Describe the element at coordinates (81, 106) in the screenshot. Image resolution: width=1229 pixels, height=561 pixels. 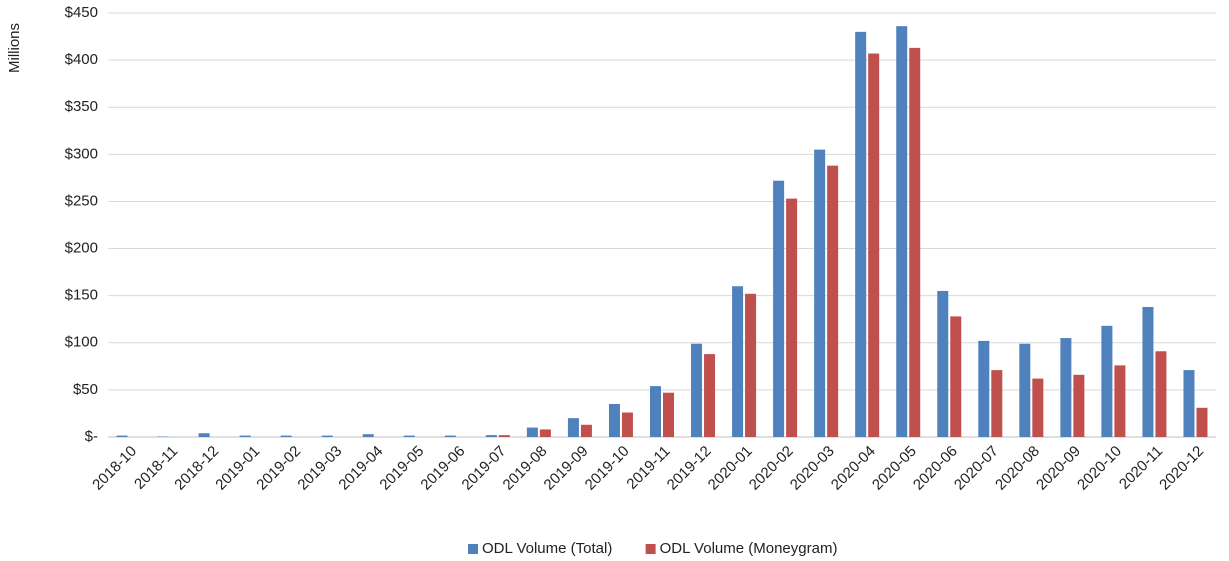
I see `y-tick-label: $350` at that location.